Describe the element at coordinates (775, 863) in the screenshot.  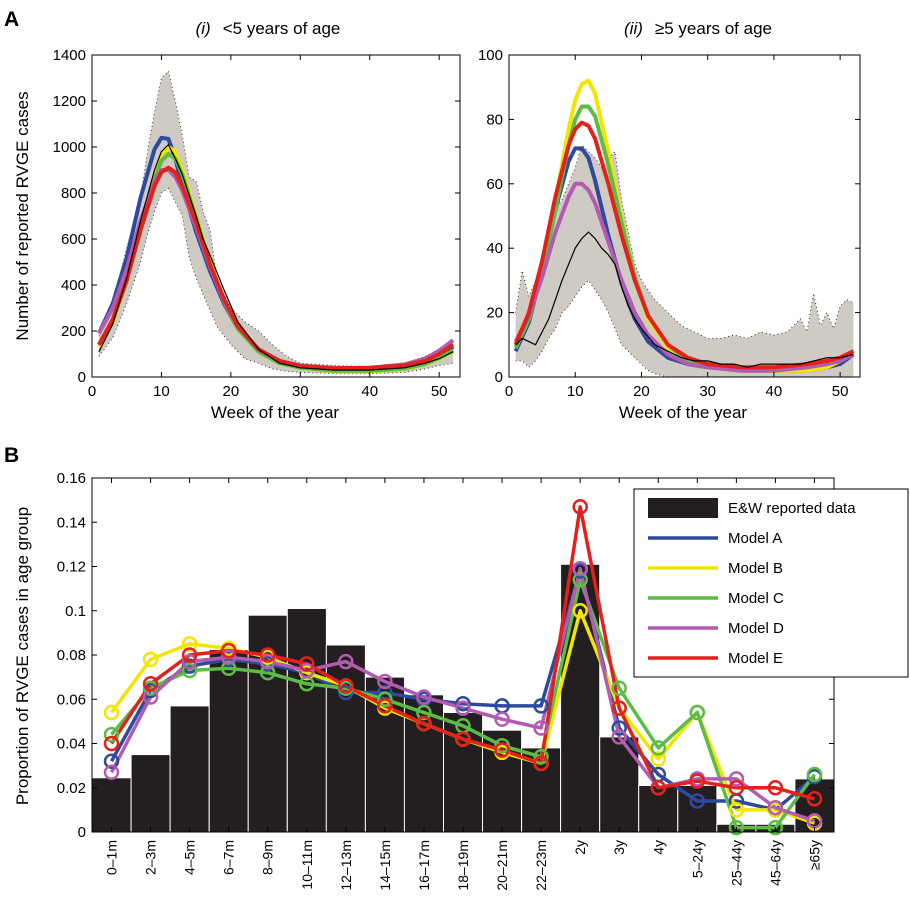
I see `x-tick-label: 45–64y` at that location.